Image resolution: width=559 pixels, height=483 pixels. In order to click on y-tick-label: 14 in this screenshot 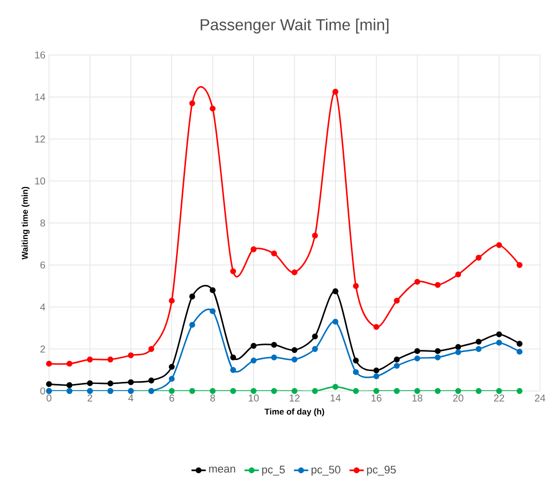, I will do `click(40, 97)`.